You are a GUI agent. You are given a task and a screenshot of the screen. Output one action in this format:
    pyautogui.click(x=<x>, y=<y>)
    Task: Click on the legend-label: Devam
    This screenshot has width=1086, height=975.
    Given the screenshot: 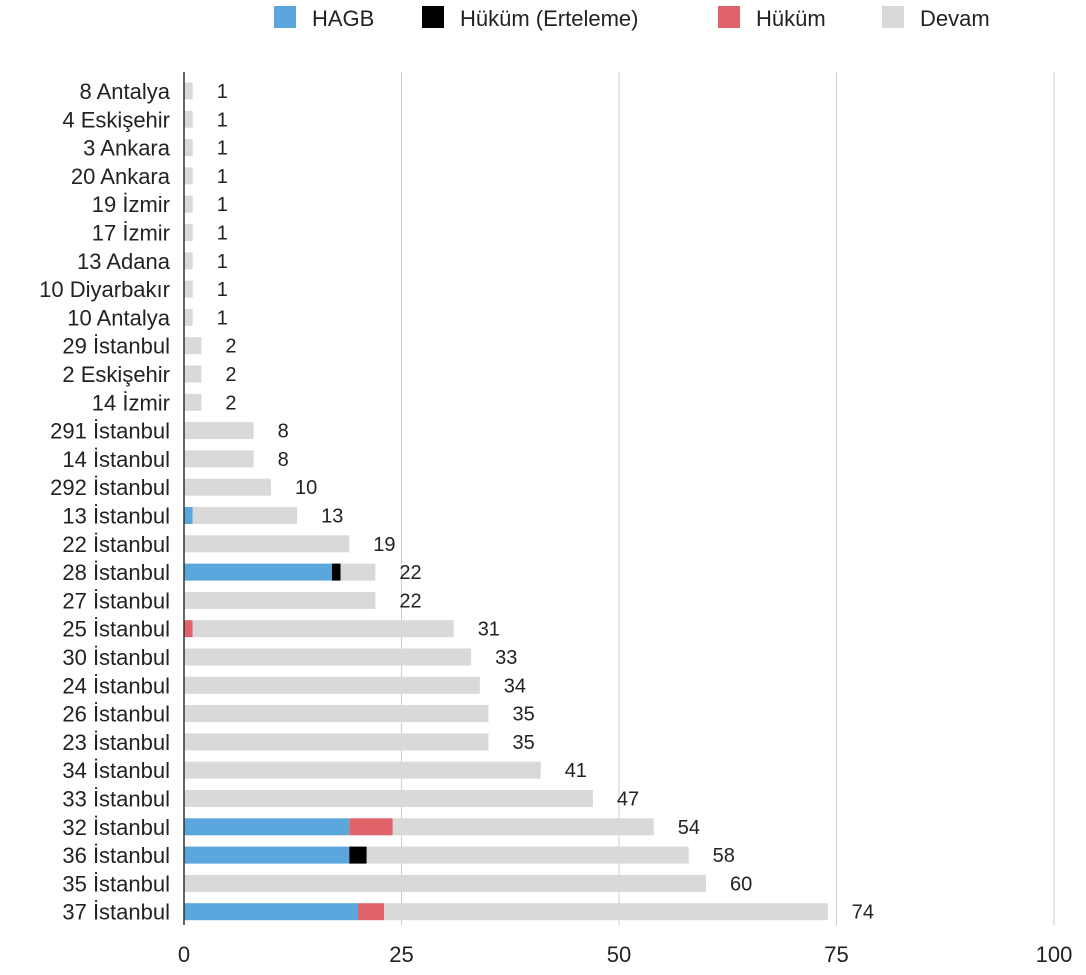 What is the action you would take?
    pyautogui.click(x=955, y=18)
    